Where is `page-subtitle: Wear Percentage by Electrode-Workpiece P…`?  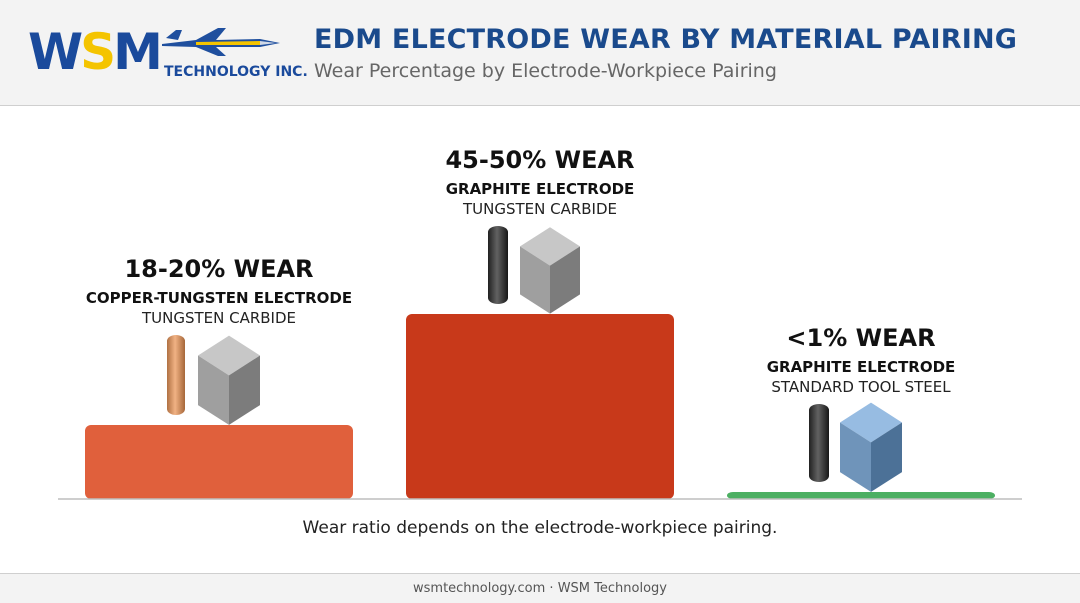
page-subtitle: Wear Percentage by Electrode-Workpiece P… is located at coordinates (545, 71).